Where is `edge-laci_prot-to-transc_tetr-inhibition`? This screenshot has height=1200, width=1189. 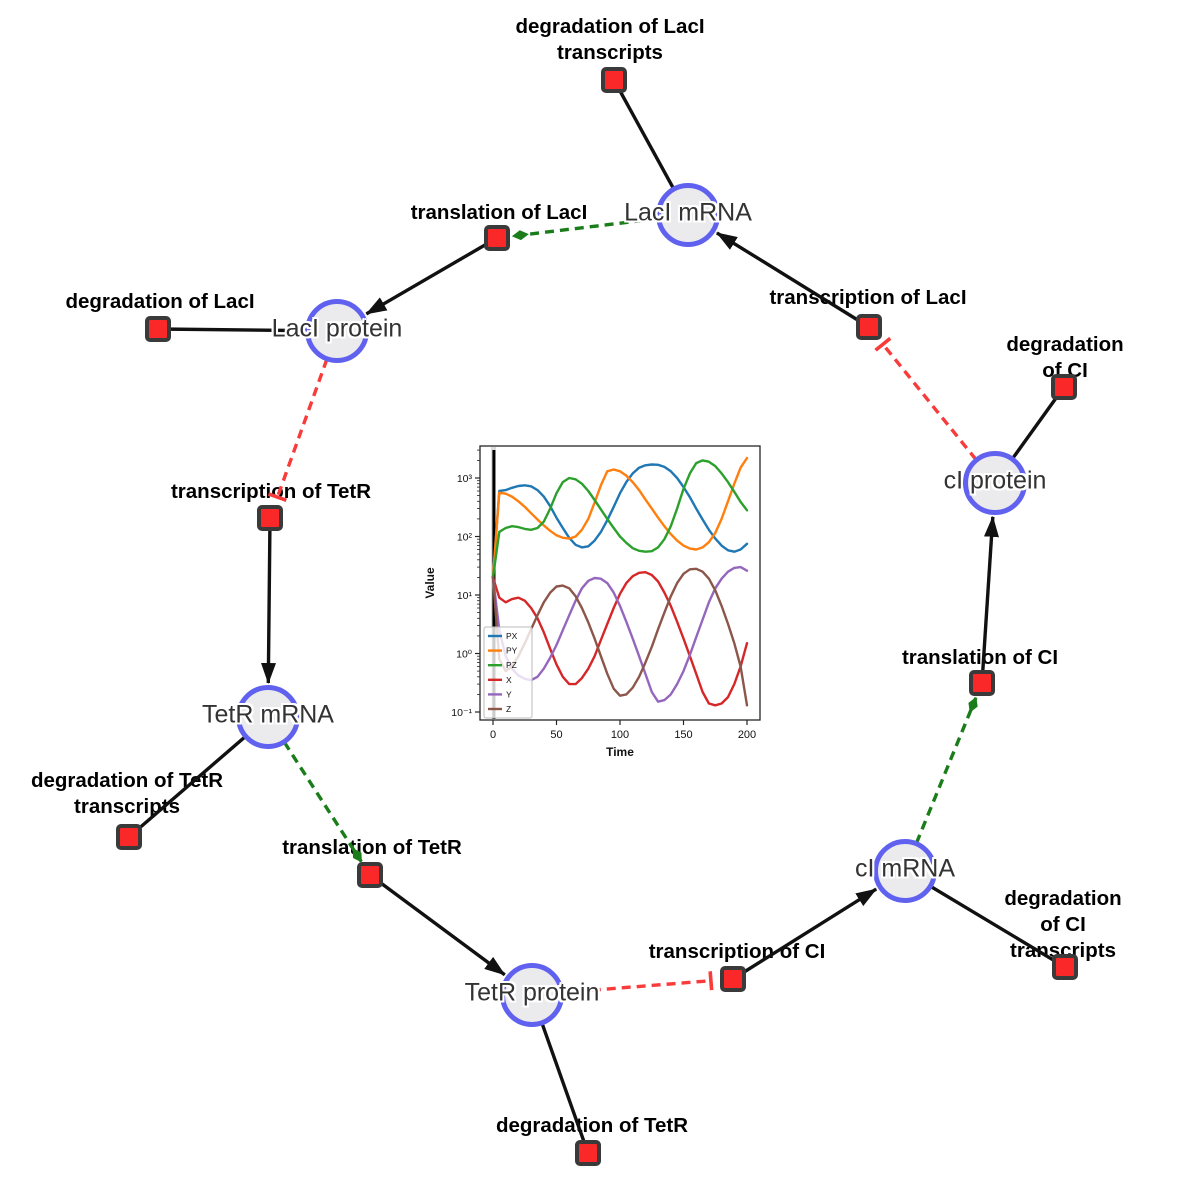
edge-laci_prot-to-transc_tetr-inhibition is located at coordinates (298, 430).